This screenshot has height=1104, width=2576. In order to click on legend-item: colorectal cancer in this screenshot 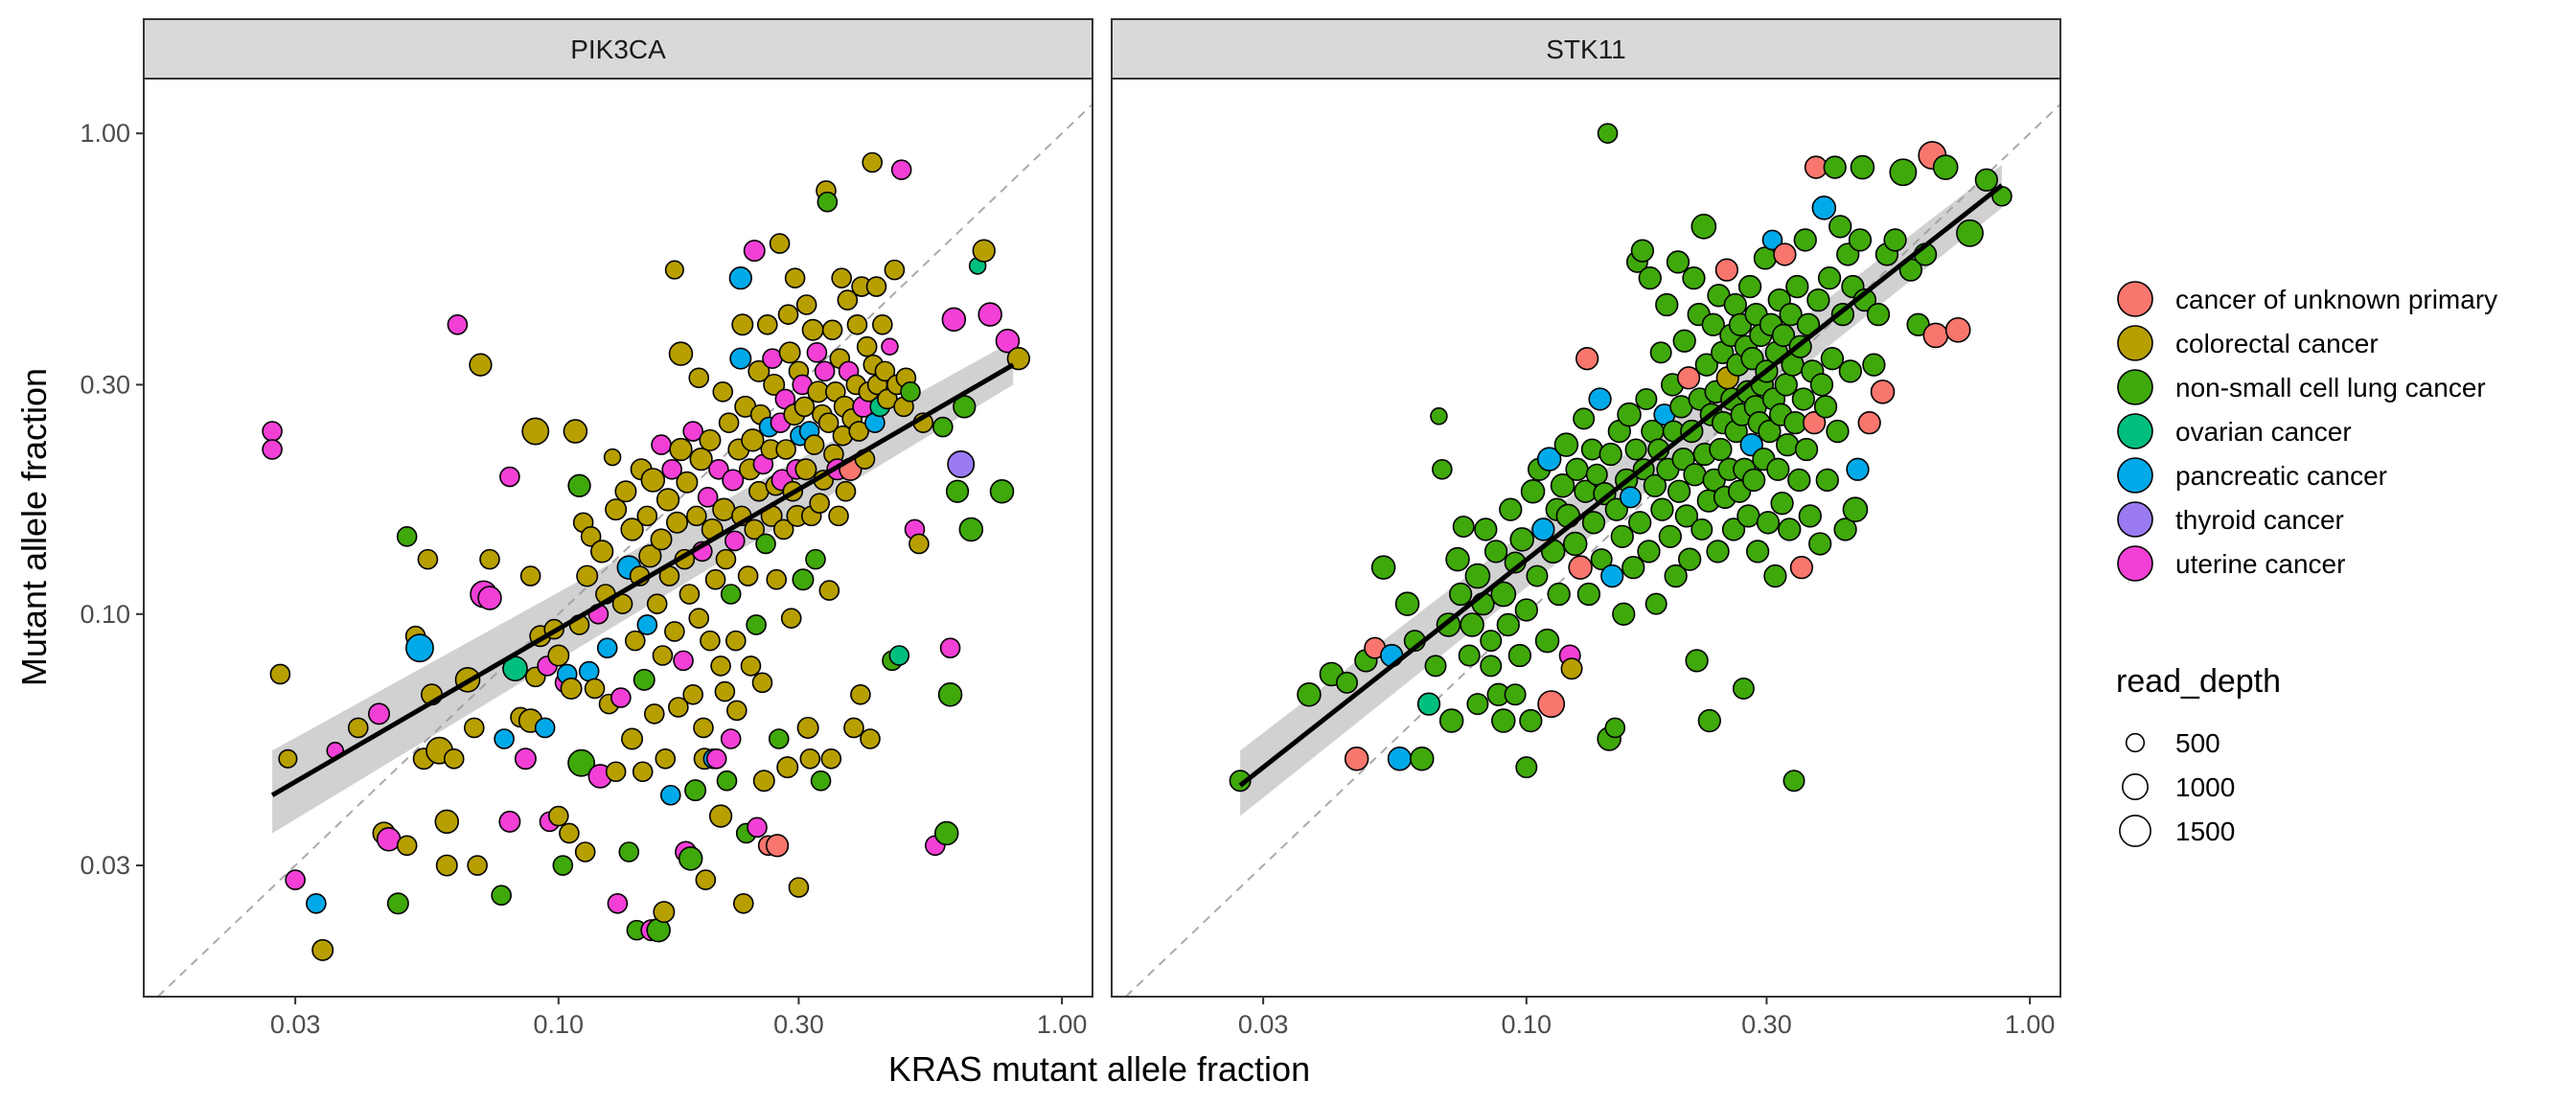, I will do `click(2248, 343)`.